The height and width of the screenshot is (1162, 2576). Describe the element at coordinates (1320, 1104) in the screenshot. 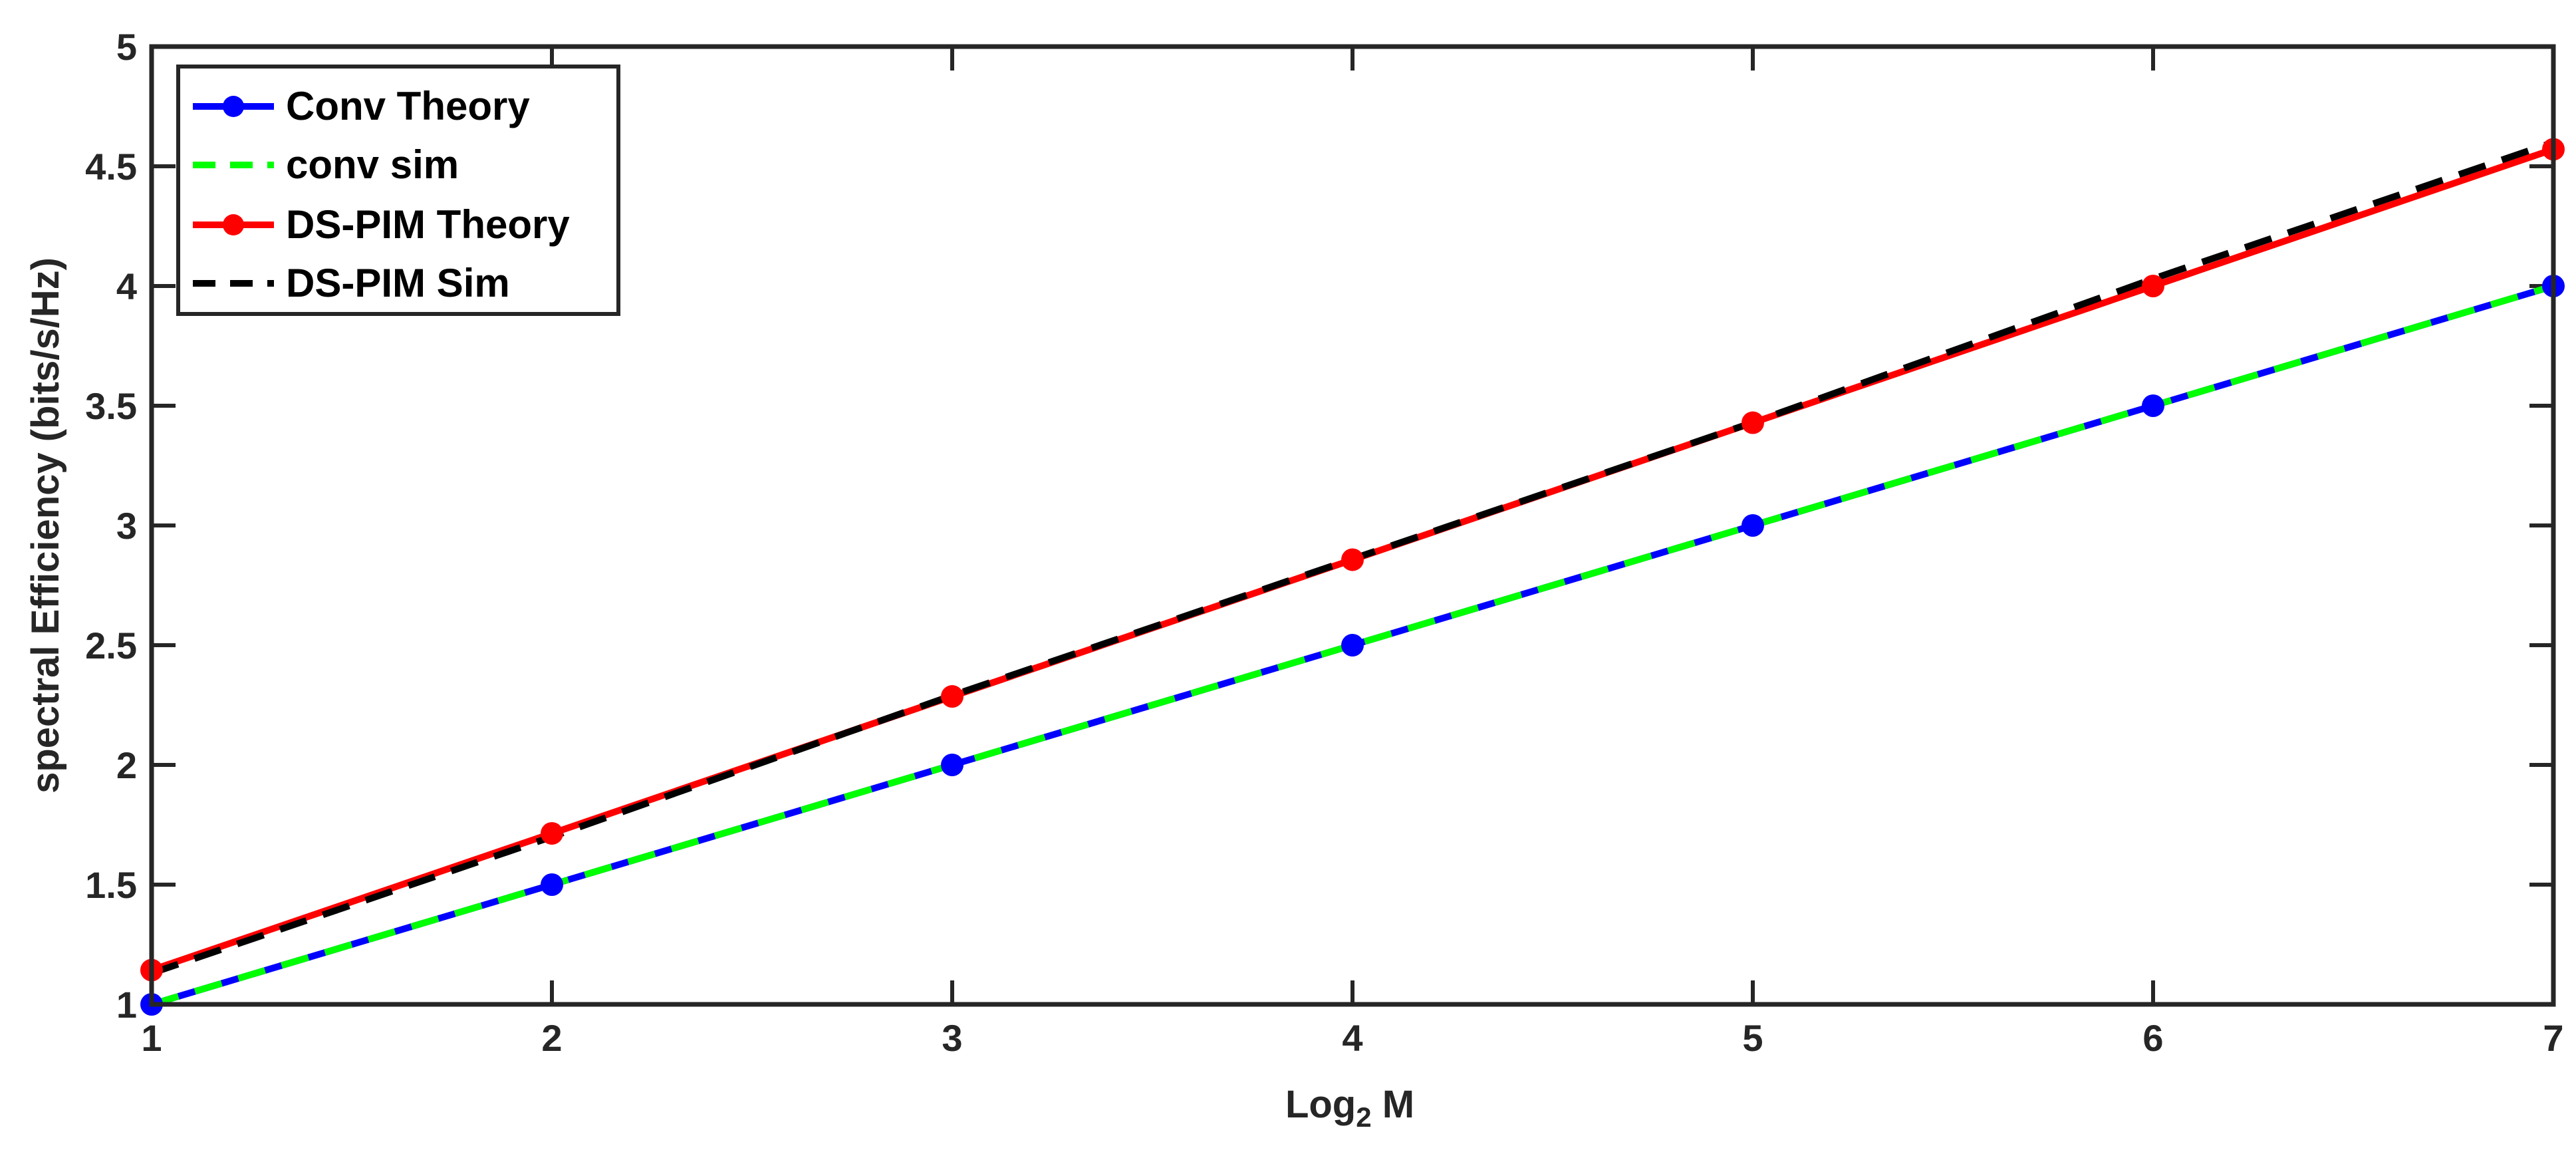

I see `x-axis-label-main: Log` at that location.